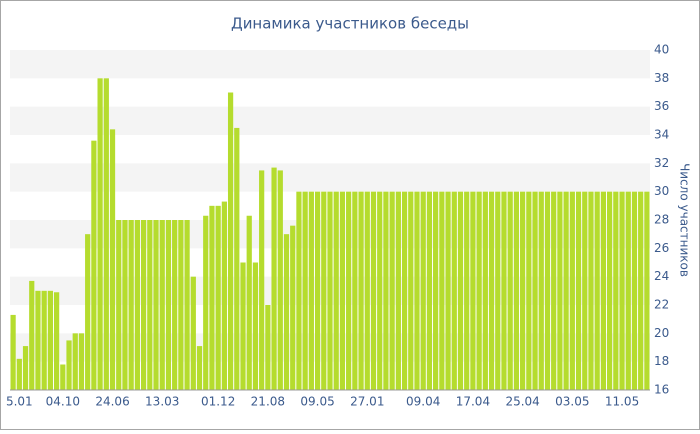 The image size is (700, 434). I want to click on y-tick-label: 34, so click(661, 135).